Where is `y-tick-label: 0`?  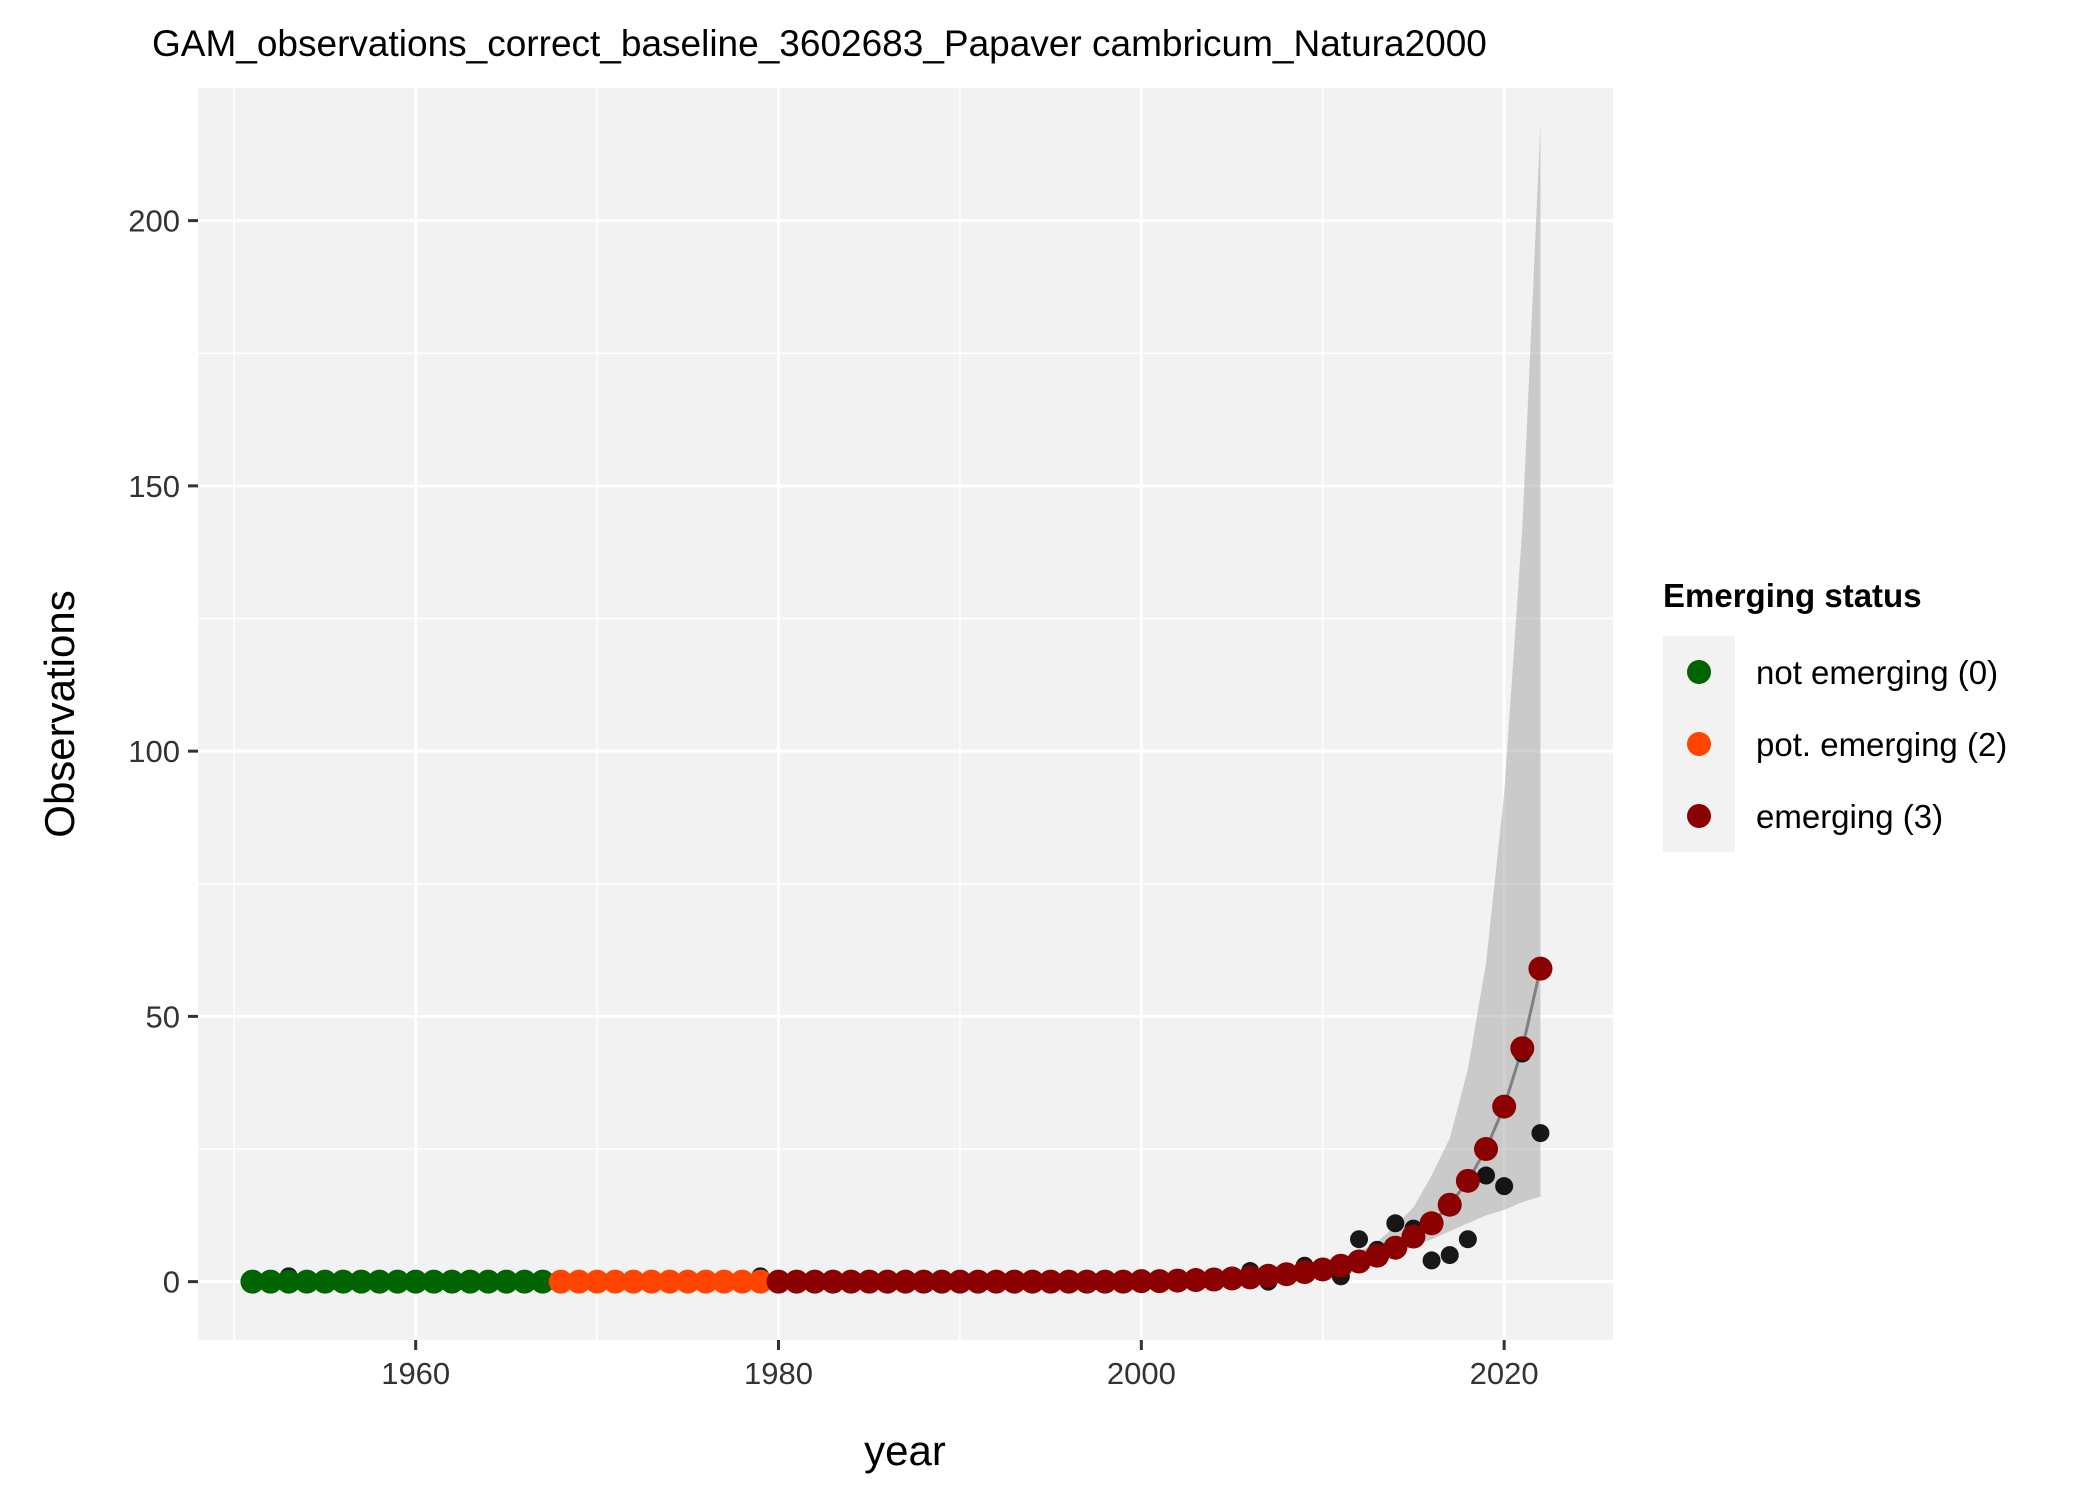
y-tick-label: 0 is located at coordinates (171, 1282).